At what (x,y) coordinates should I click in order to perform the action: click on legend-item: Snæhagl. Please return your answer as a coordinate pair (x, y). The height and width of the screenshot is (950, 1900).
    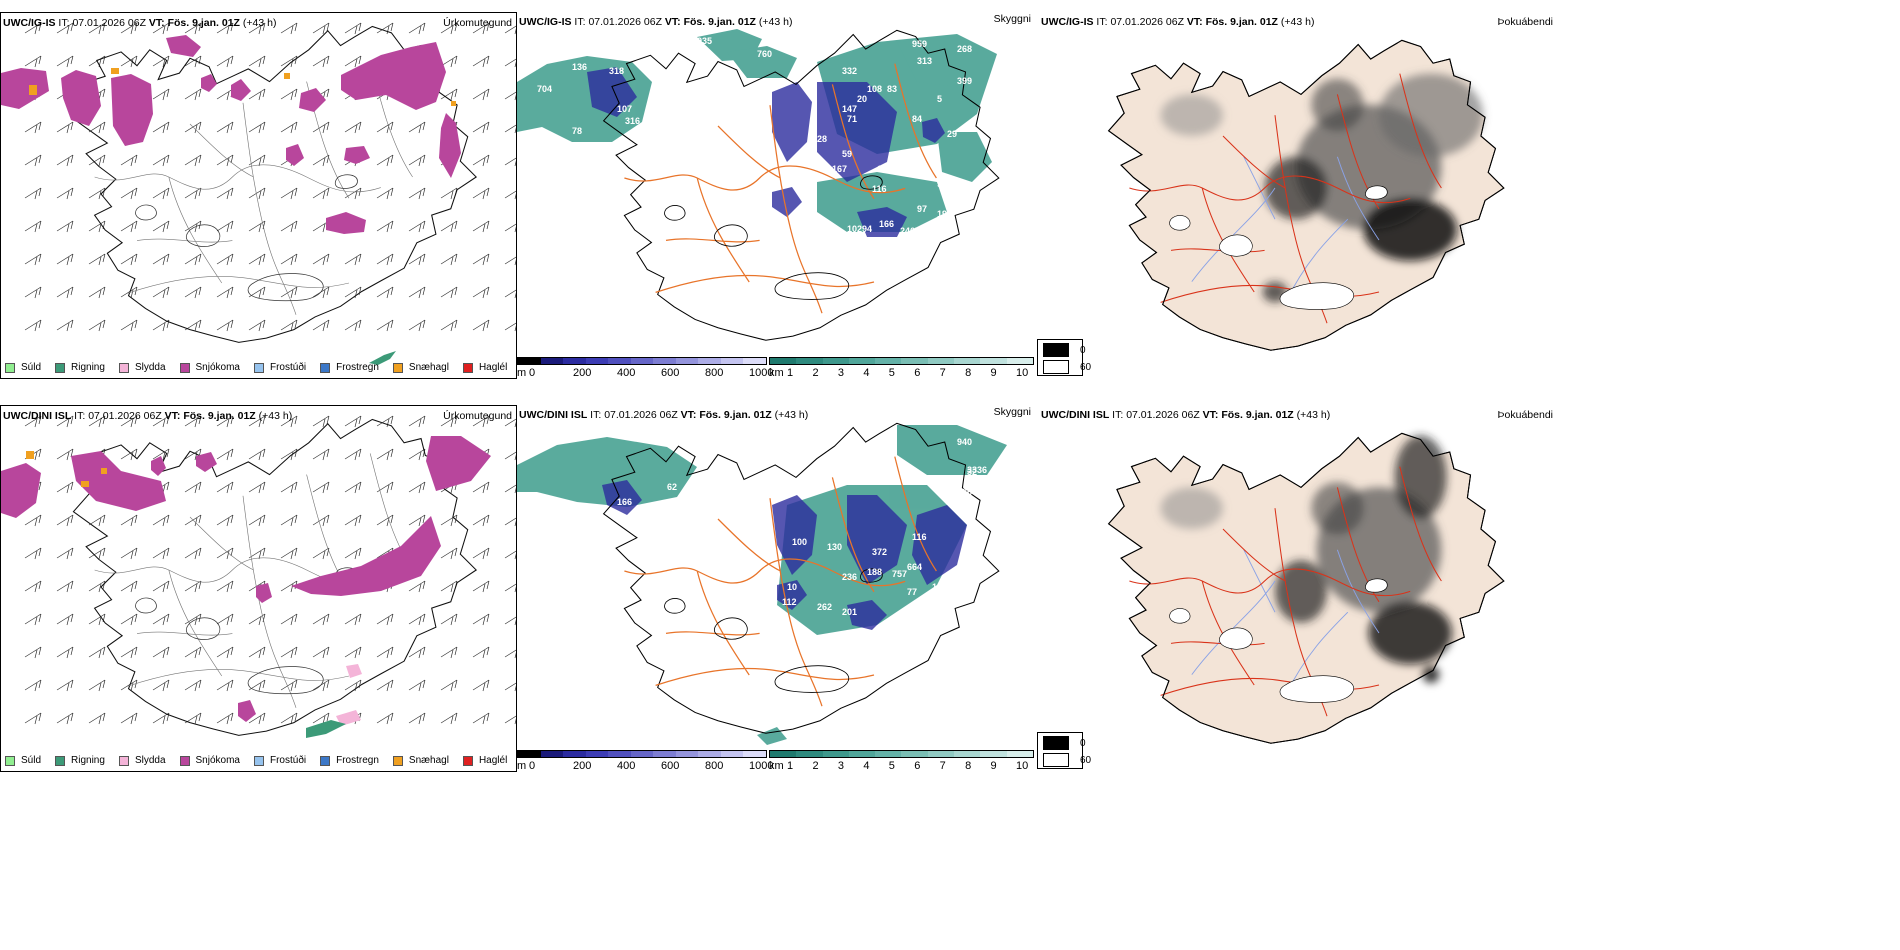
    Looking at the image, I should click on (420, 760).